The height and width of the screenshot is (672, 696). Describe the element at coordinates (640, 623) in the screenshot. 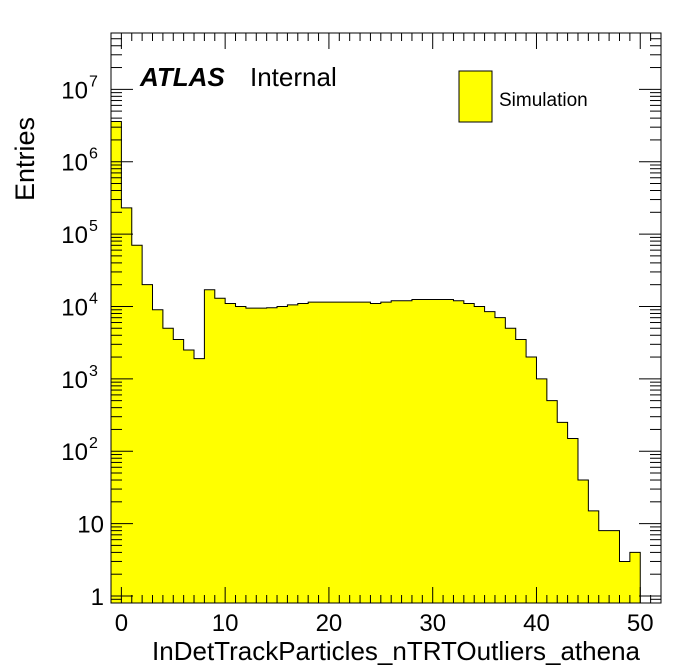

I see `x-tick-label: 50` at that location.